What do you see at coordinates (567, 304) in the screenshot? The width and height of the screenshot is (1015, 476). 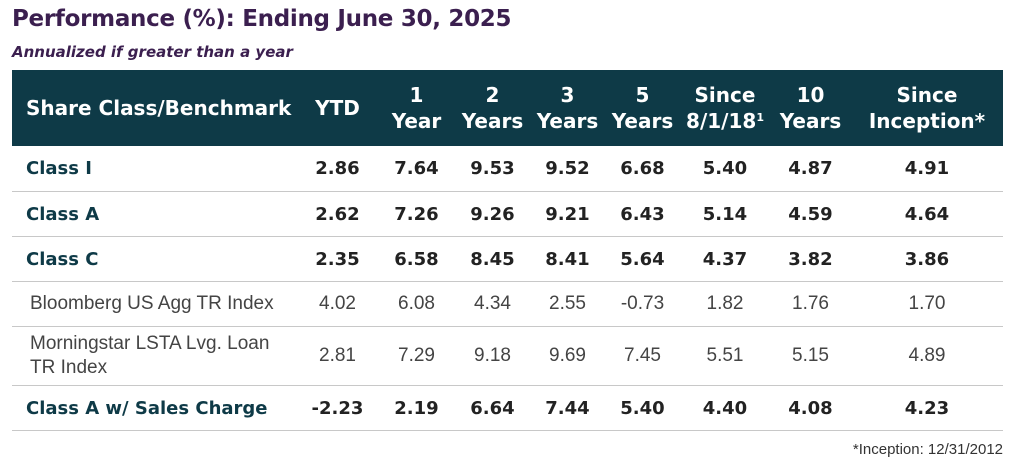 I see `cell-3-years: 2.55` at bounding box center [567, 304].